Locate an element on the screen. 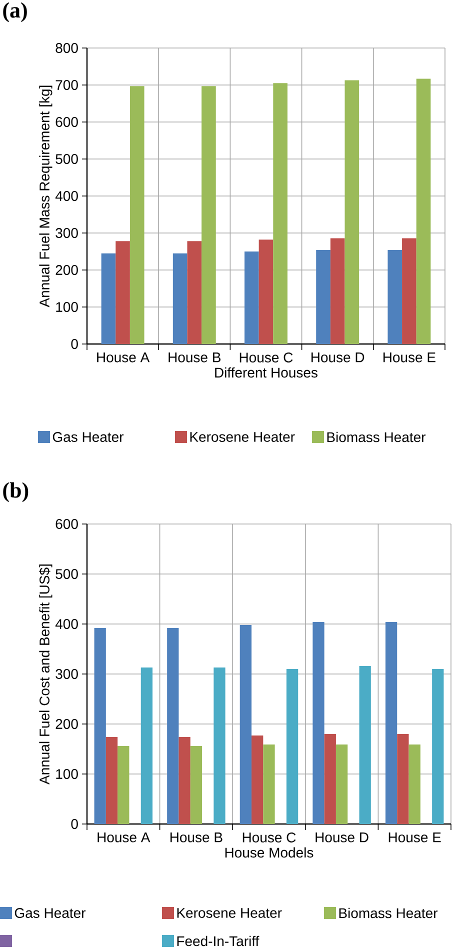 This screenshot has height=948, width=452. x-axis-title: Different Houses is located at coordinates (266, 372).